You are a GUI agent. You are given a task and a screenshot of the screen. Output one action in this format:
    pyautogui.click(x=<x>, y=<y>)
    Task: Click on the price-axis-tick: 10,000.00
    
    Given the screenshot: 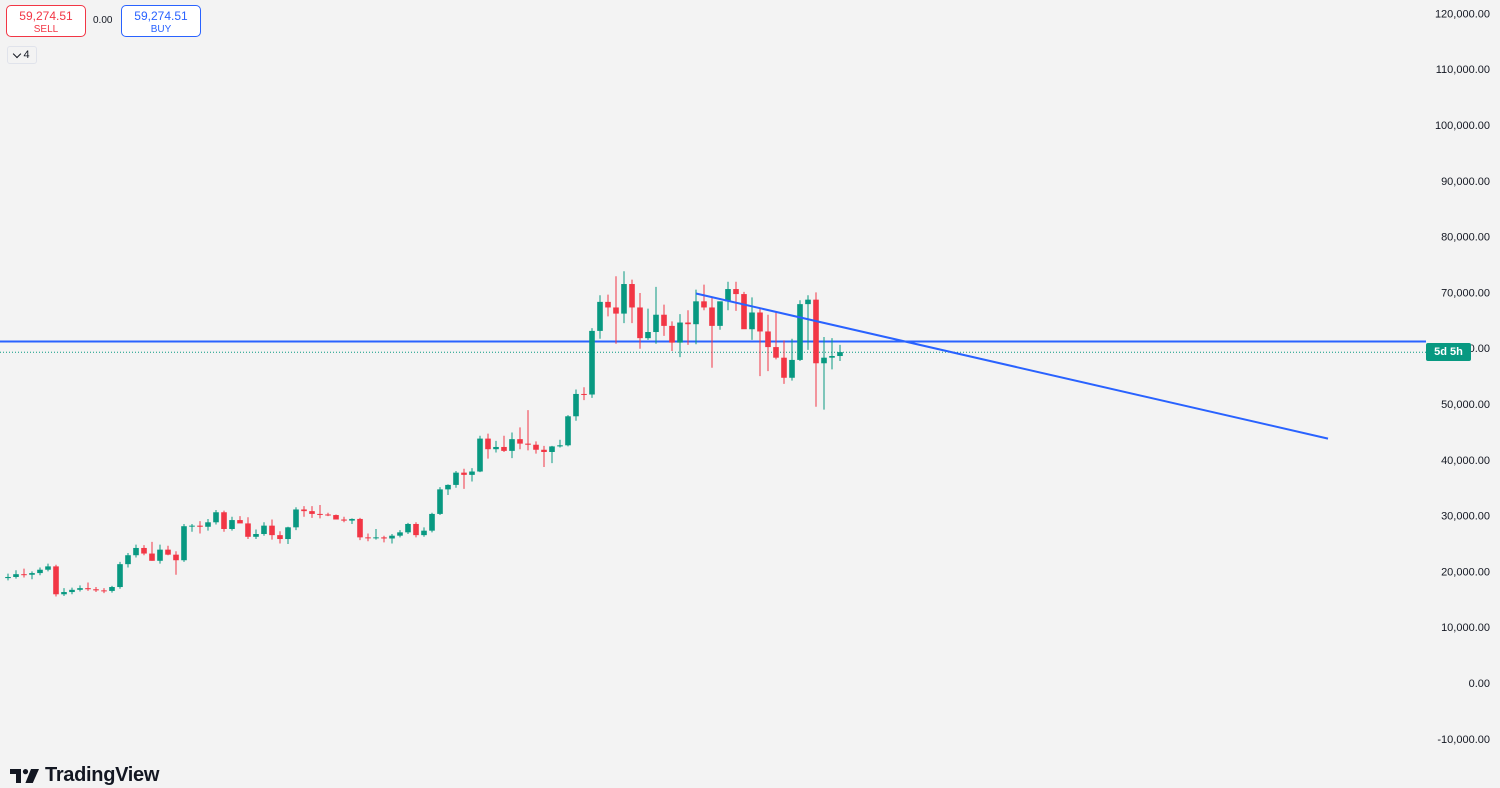 What is the action you would take?
    pyautogui.click(x=1465, y=628)
    